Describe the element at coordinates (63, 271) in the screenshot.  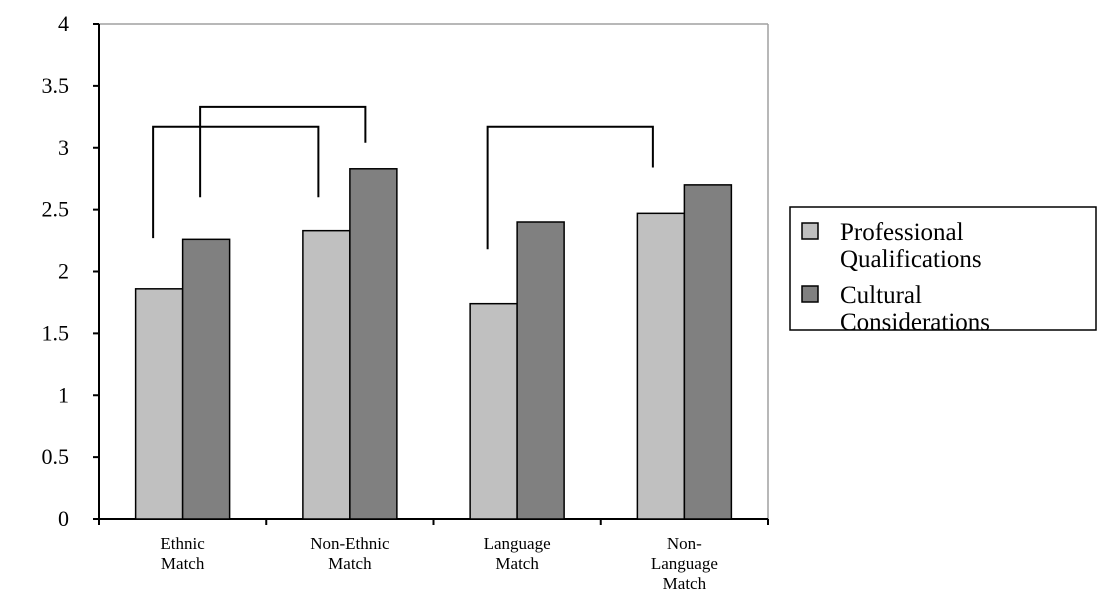
I see `y-tick-label: 2` at that location.